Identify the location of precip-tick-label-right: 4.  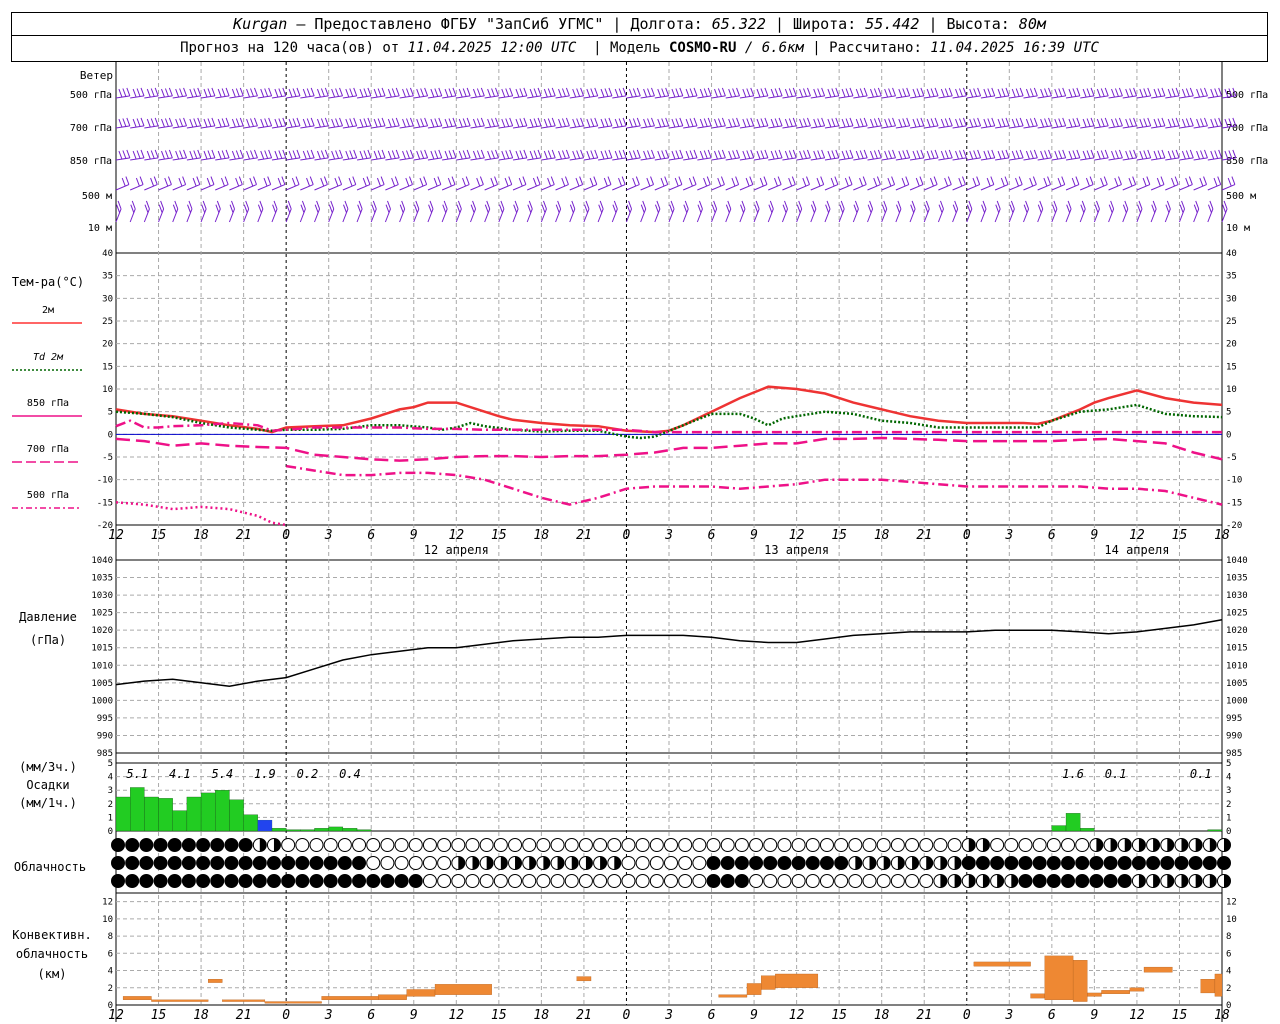
(1228, 778).